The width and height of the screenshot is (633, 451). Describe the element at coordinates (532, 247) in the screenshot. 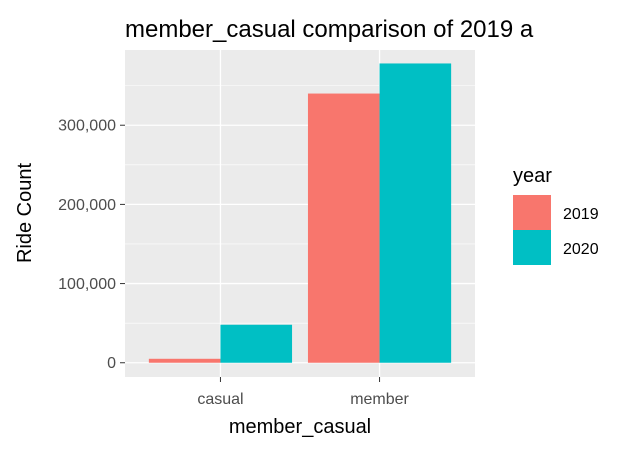

I see `legend-key-2020` at that location.